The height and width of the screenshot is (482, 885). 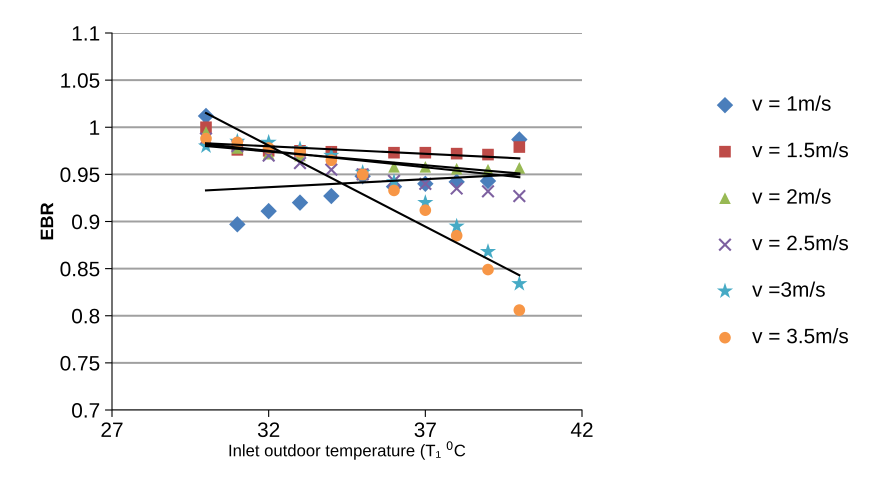 I want to click on x-axis-title: Inlet outdoor temperature (T₁ $^{0}$C, so click(x=348, y=450).